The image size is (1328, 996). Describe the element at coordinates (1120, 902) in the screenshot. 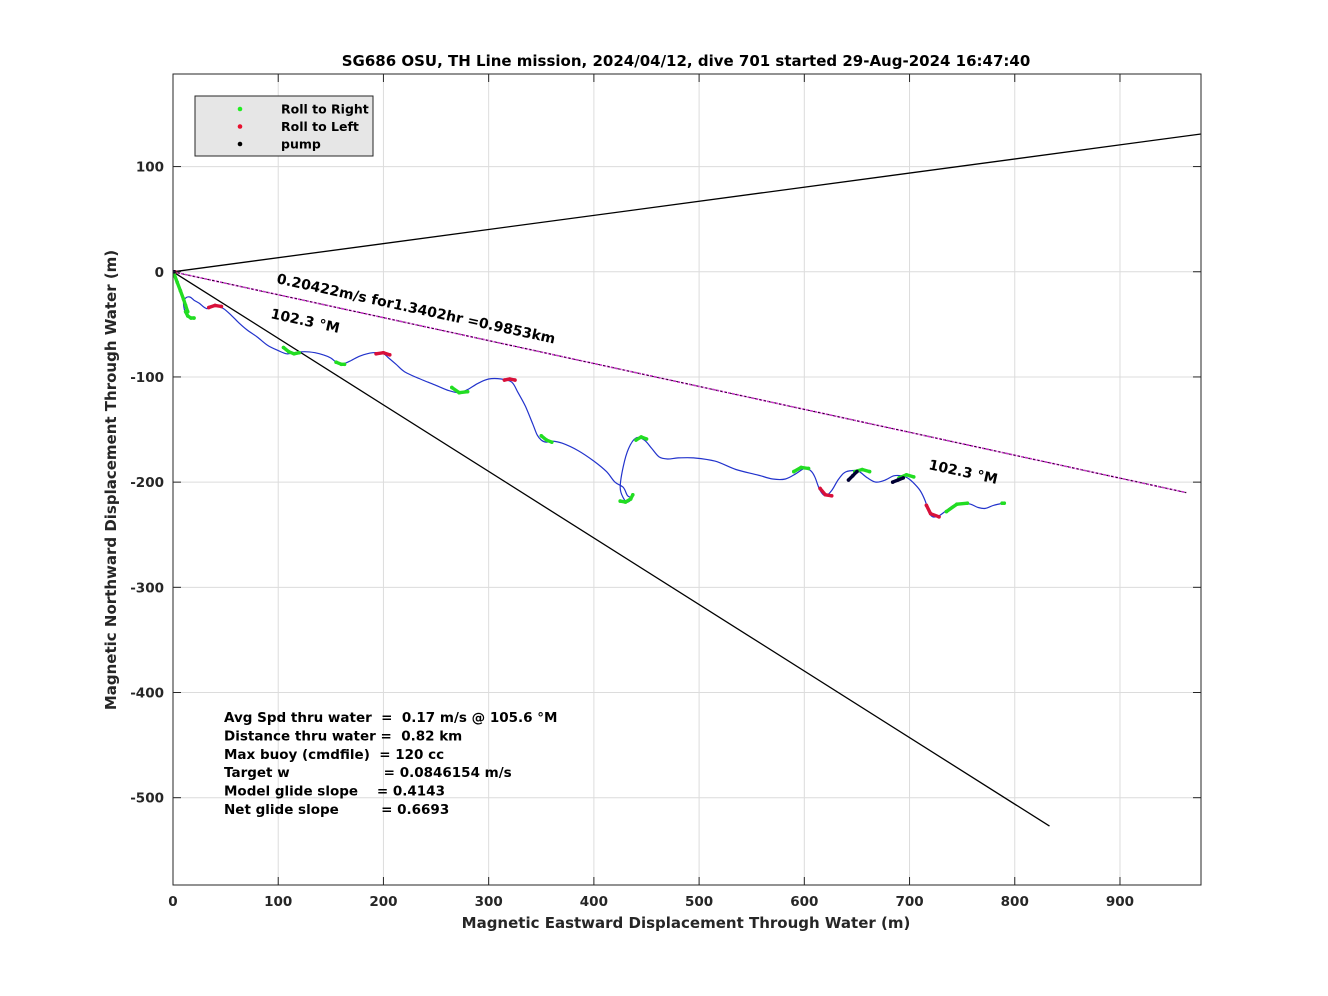

I see `x-tick-label: 900` at that location.